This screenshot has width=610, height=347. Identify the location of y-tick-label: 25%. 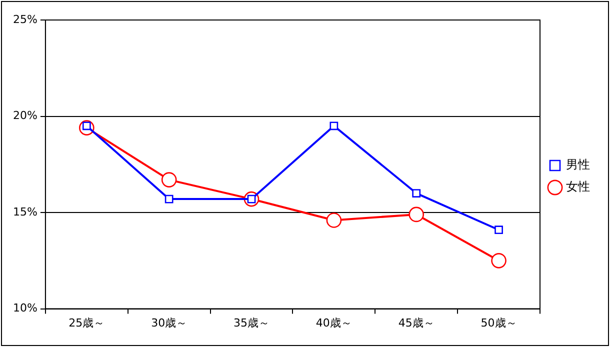
(25, 19).